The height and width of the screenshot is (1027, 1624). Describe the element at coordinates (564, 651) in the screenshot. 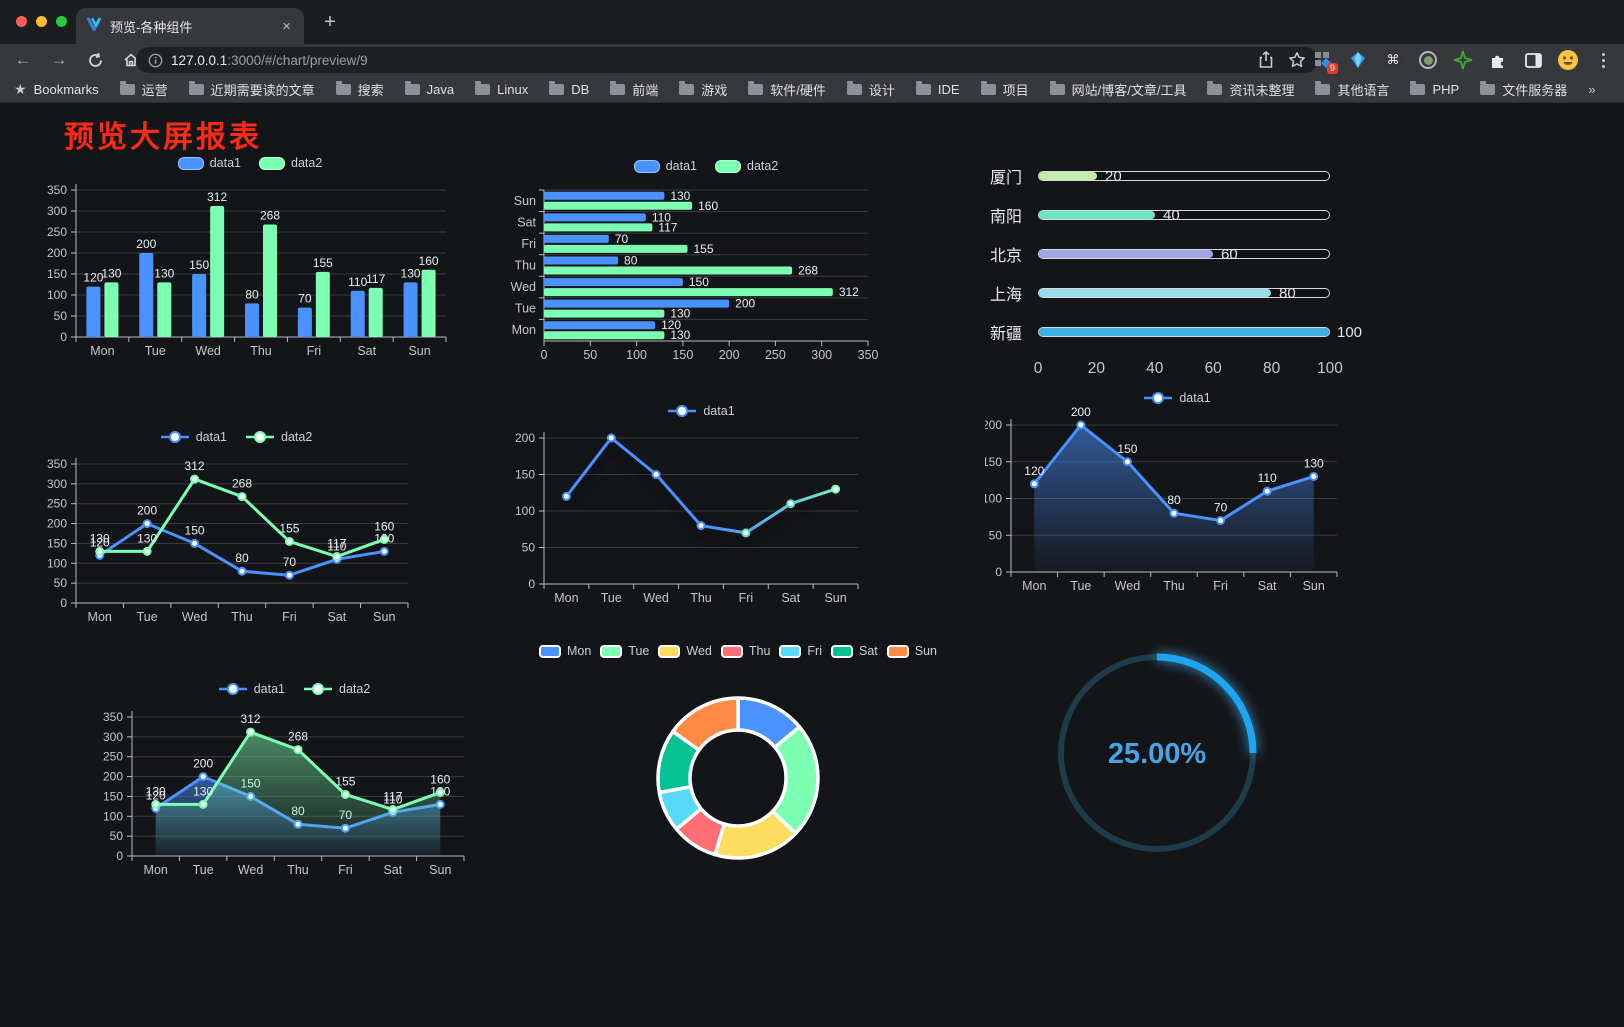

I see `legend-item-Mon: Mon` at that location.